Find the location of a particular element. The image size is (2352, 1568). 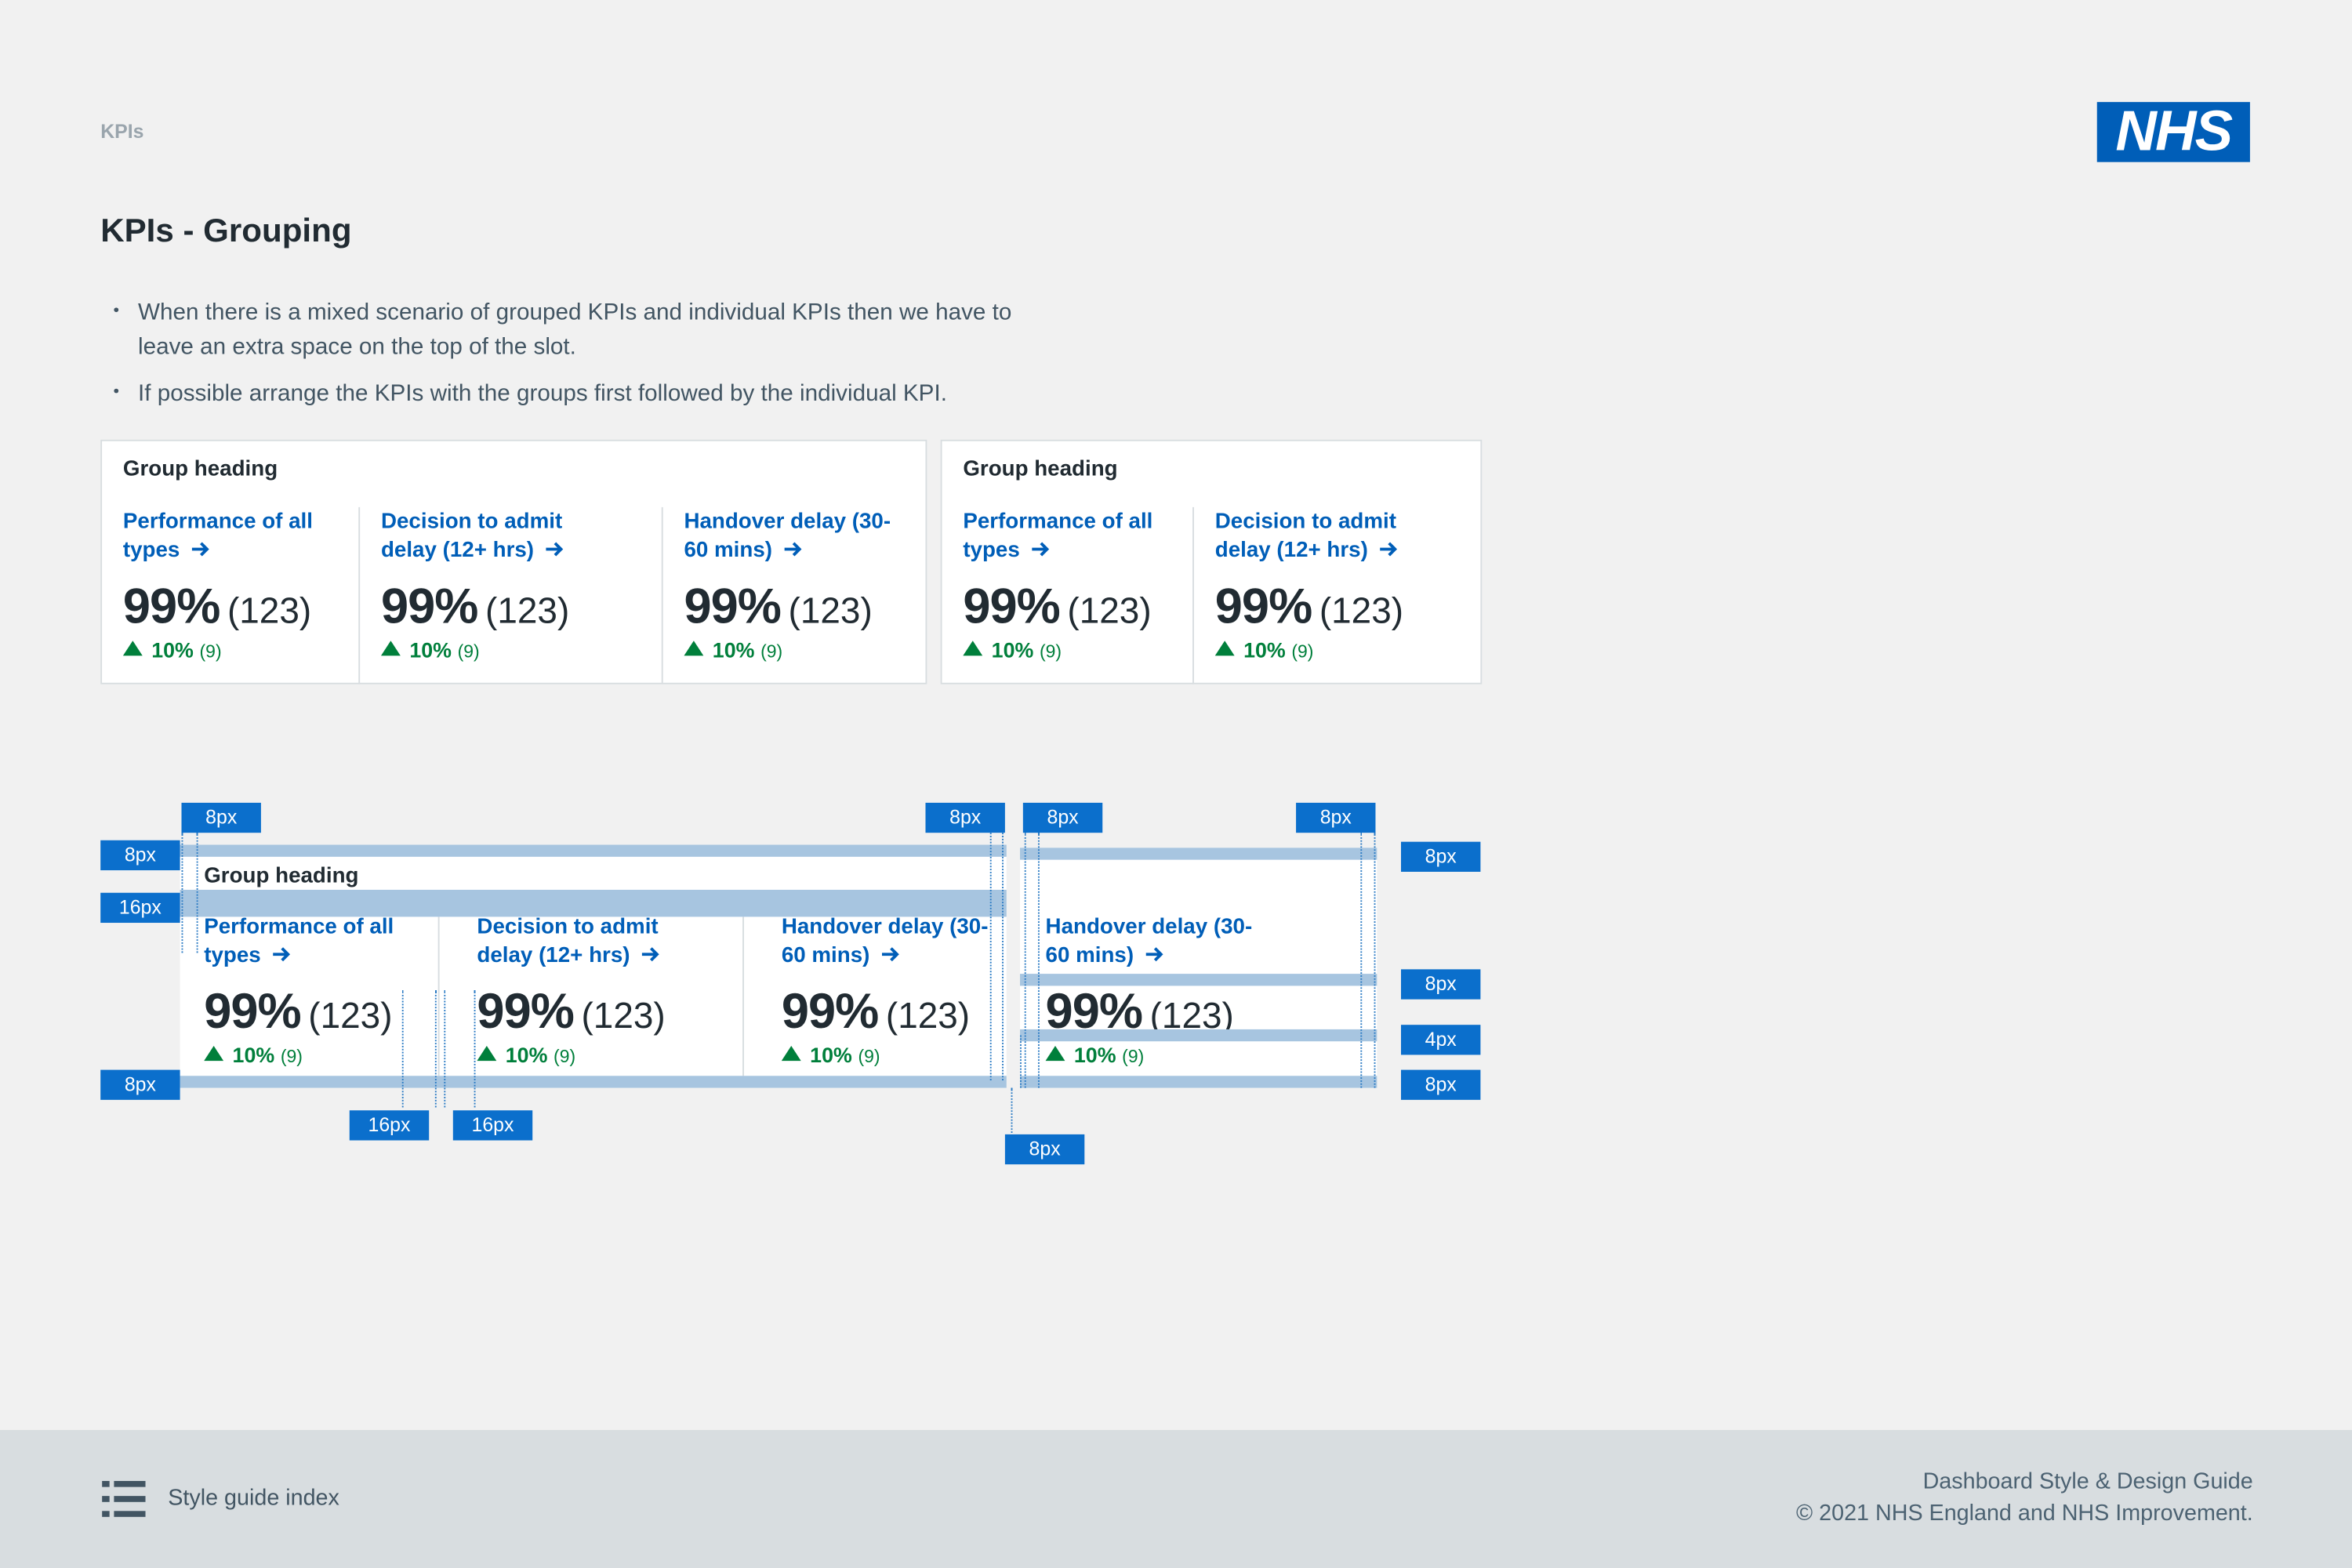

spacing-label: 16px is located at coordinates (389, 1125).